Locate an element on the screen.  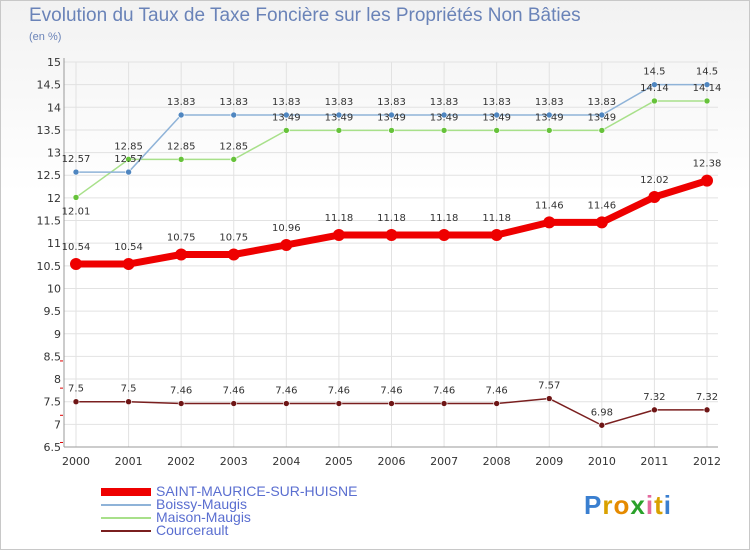
data-label-courcerault: 7.32 is located at coordinates (707, 397).